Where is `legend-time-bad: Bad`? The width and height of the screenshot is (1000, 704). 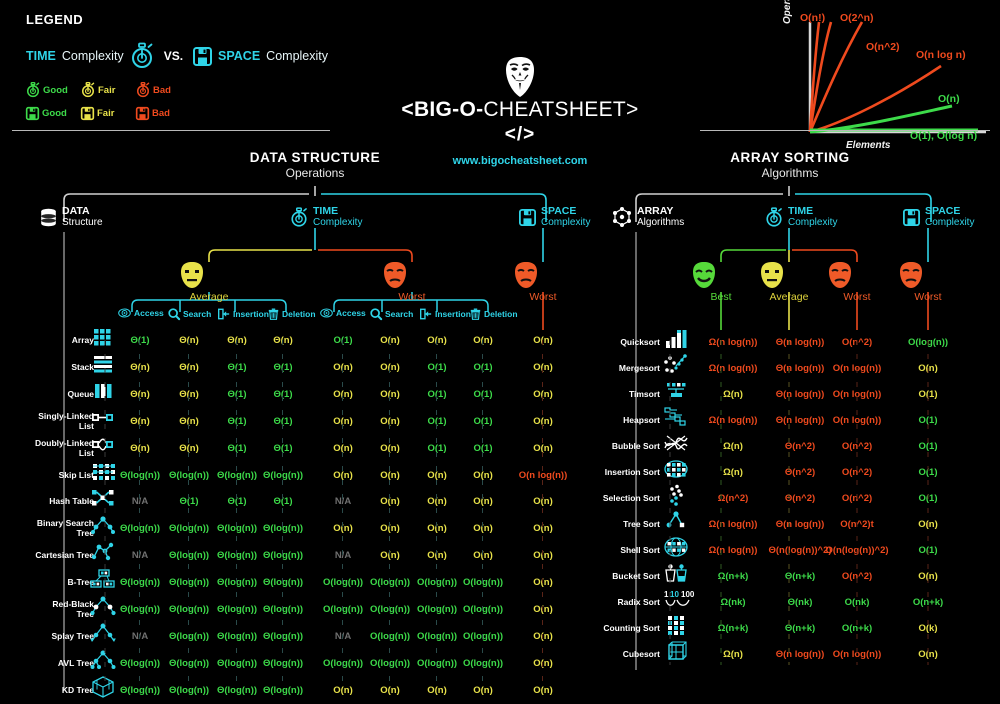
legend-time-bad: Bad is located at coordinates (162, 90).